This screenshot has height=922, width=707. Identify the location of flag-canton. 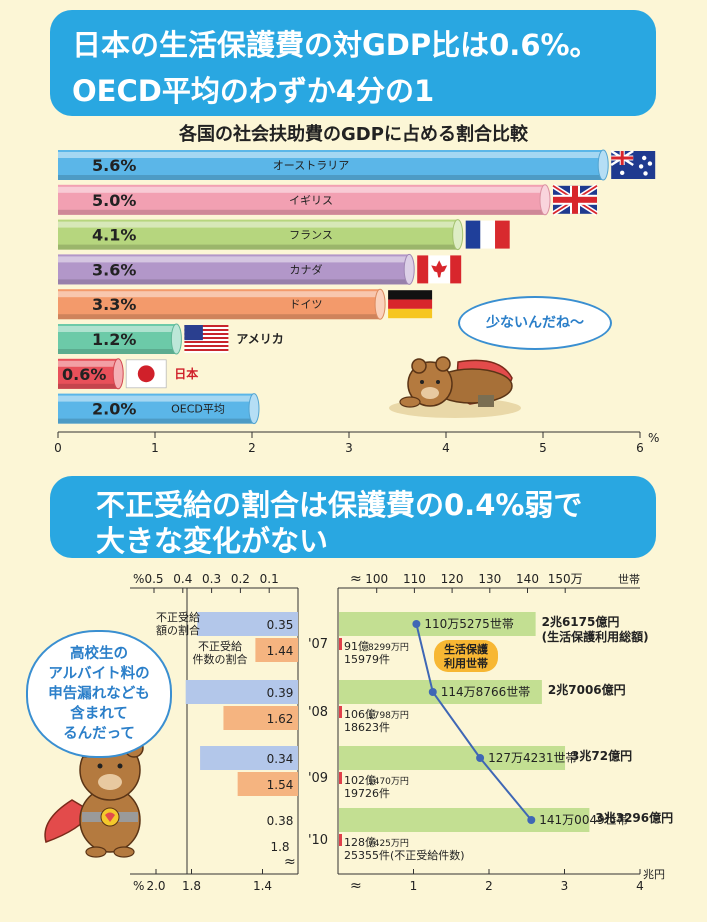
(193, 333).